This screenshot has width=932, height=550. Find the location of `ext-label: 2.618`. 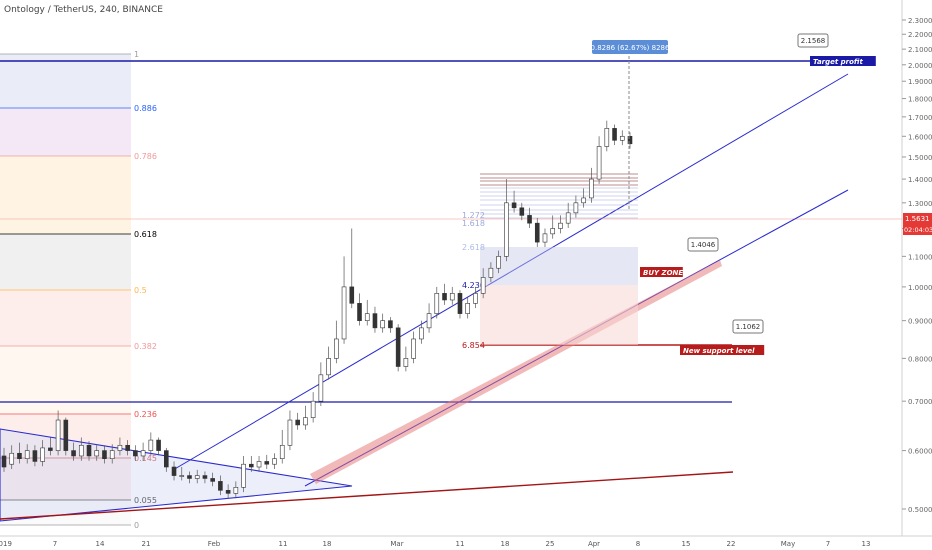

ext-label: 2.618 is located at coordinates (473, 247).